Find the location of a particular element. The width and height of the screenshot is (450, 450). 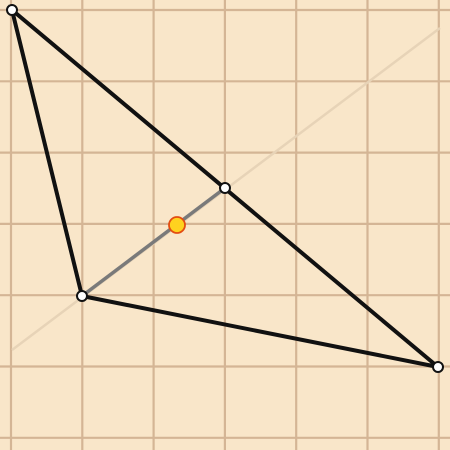

vertex-handle-right is located at coordinates (438, 367).